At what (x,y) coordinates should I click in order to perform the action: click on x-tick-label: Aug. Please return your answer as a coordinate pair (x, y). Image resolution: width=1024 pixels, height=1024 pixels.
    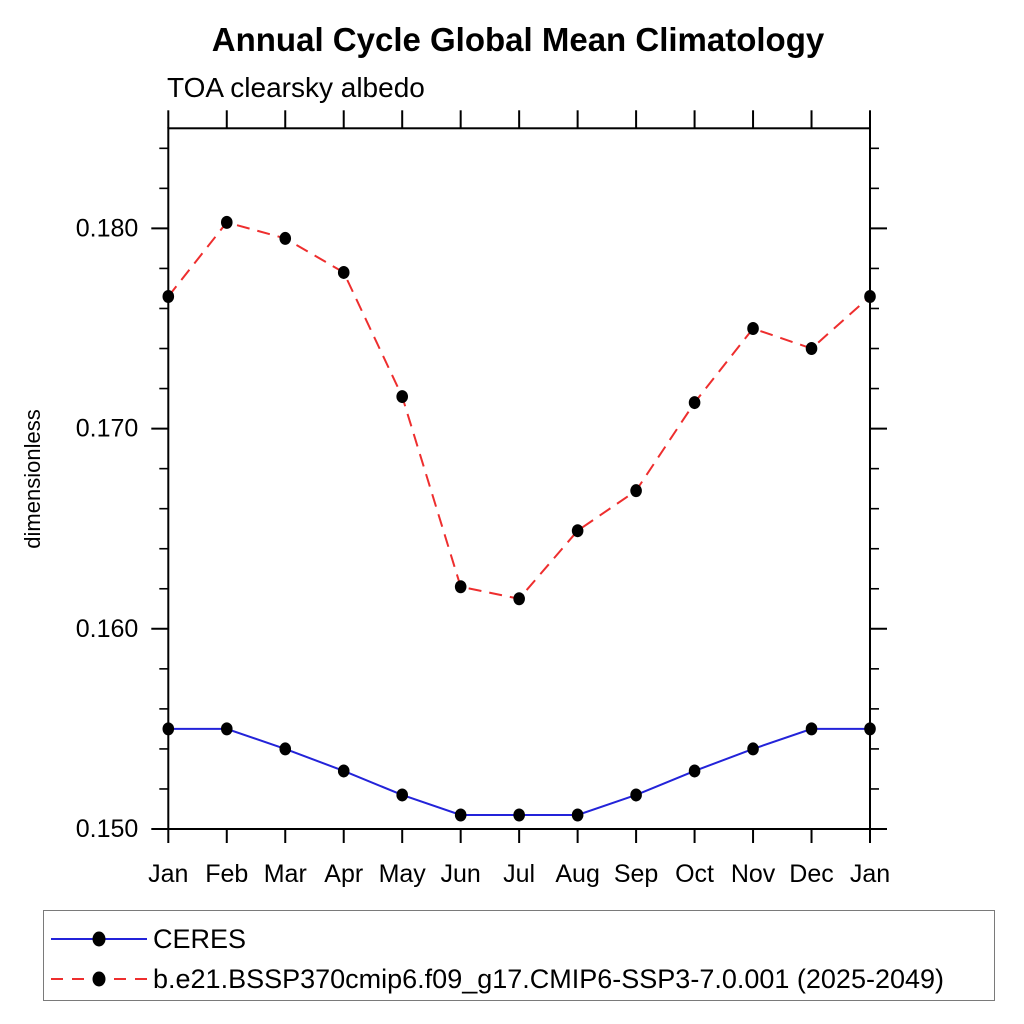
    Looking at the image, I should click on (577, 874).